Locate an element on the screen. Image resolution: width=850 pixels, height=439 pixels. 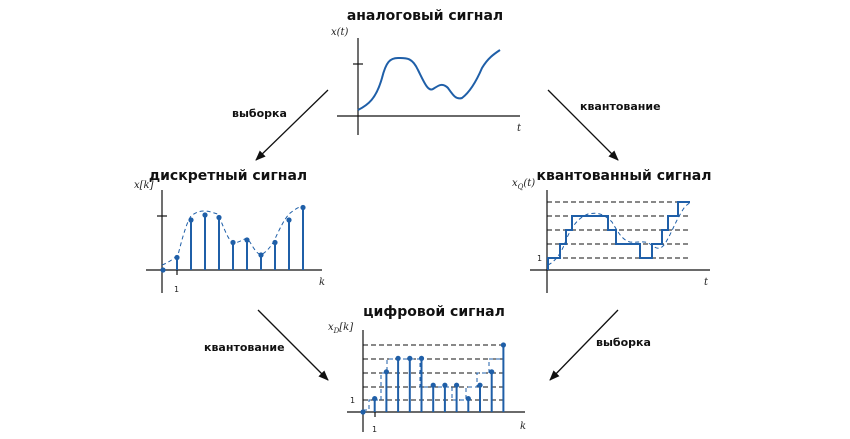
discrete-x-label: k is located at coordinates (322, 282).